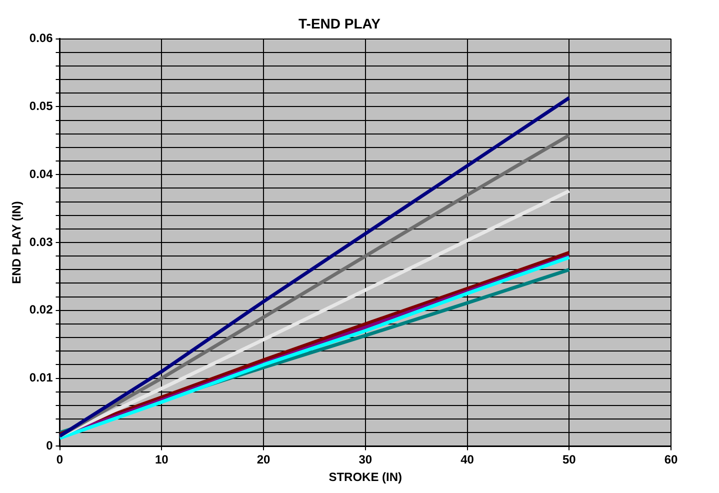 This screenshot has height=493, width=719. What do you see at coordinates (17, 242) in the screenshot?
I see `y-axis-title: END PLAY (IN)` at bounding box center [17, 242].